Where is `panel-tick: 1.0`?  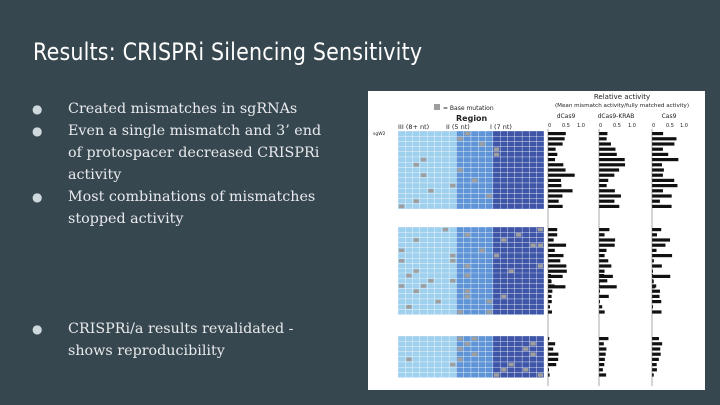
panel-tick: 1.0 is located at coordinates (684, 126).